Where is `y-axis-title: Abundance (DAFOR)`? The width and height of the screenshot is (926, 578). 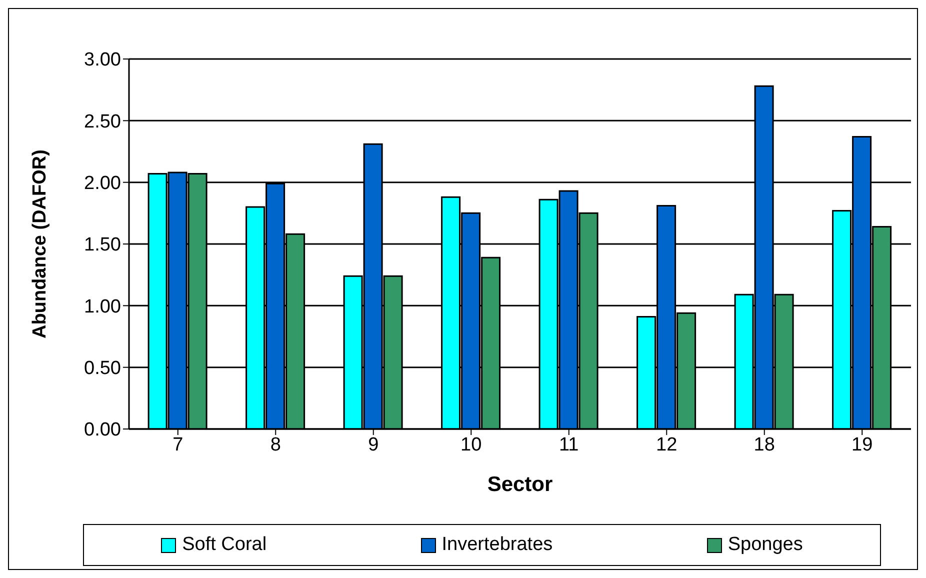
y-axis-title: Abundance (DAFOR) is located at coordinates (40, 244).